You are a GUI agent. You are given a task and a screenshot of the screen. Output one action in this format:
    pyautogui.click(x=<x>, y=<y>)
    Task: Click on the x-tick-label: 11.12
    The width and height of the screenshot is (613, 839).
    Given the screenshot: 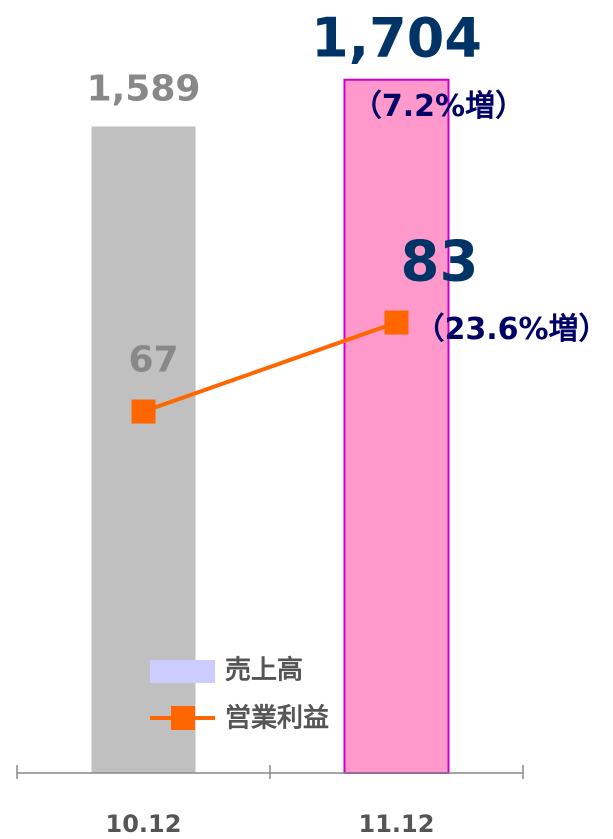 What is the action you would take?
    pyautogui.click(x=397, y=824)
    